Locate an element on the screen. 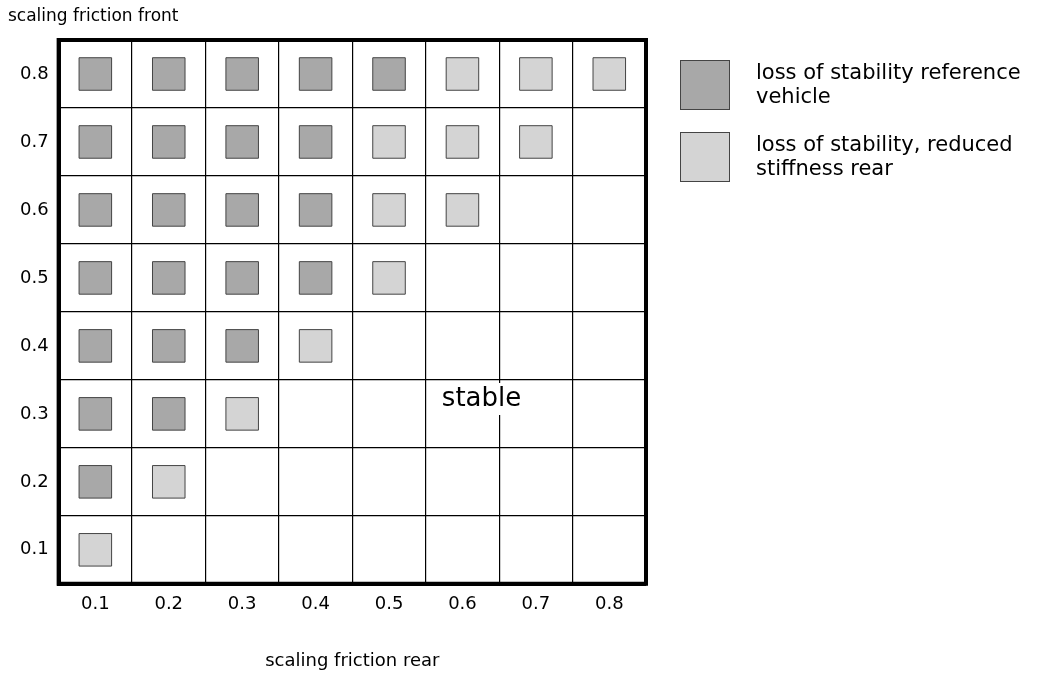 This screenshot has height=676, width=1059. x-tick-label: 0.8 is located at coordinates (609, 603).